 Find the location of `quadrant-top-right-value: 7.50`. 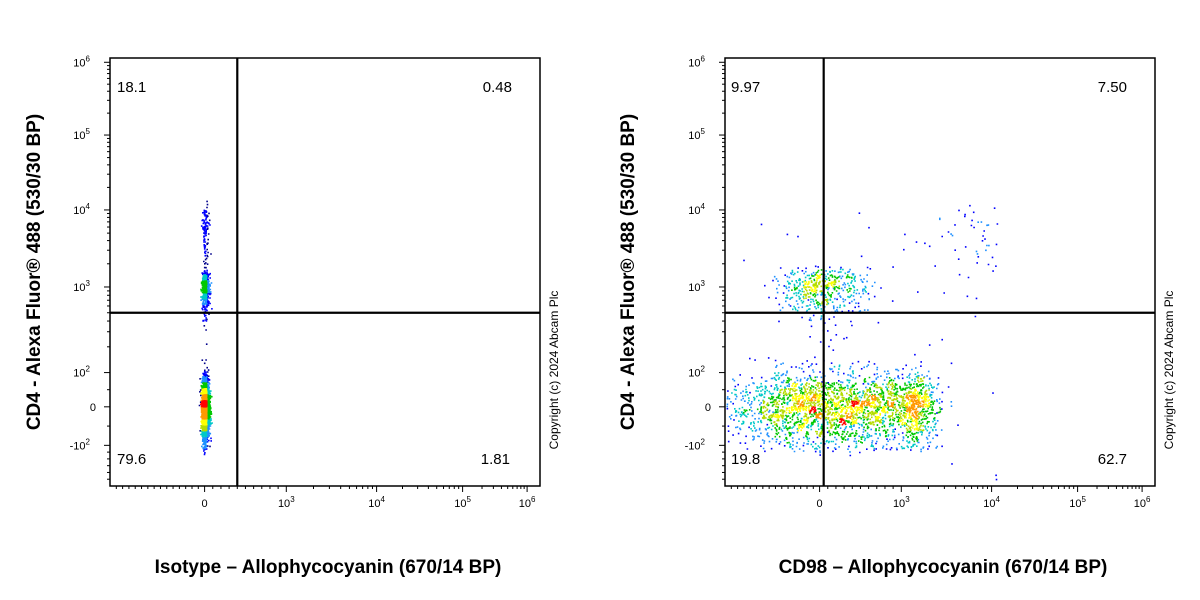

quadrant-top-right-value: 7.50 is located at coordinates (1112, 87).